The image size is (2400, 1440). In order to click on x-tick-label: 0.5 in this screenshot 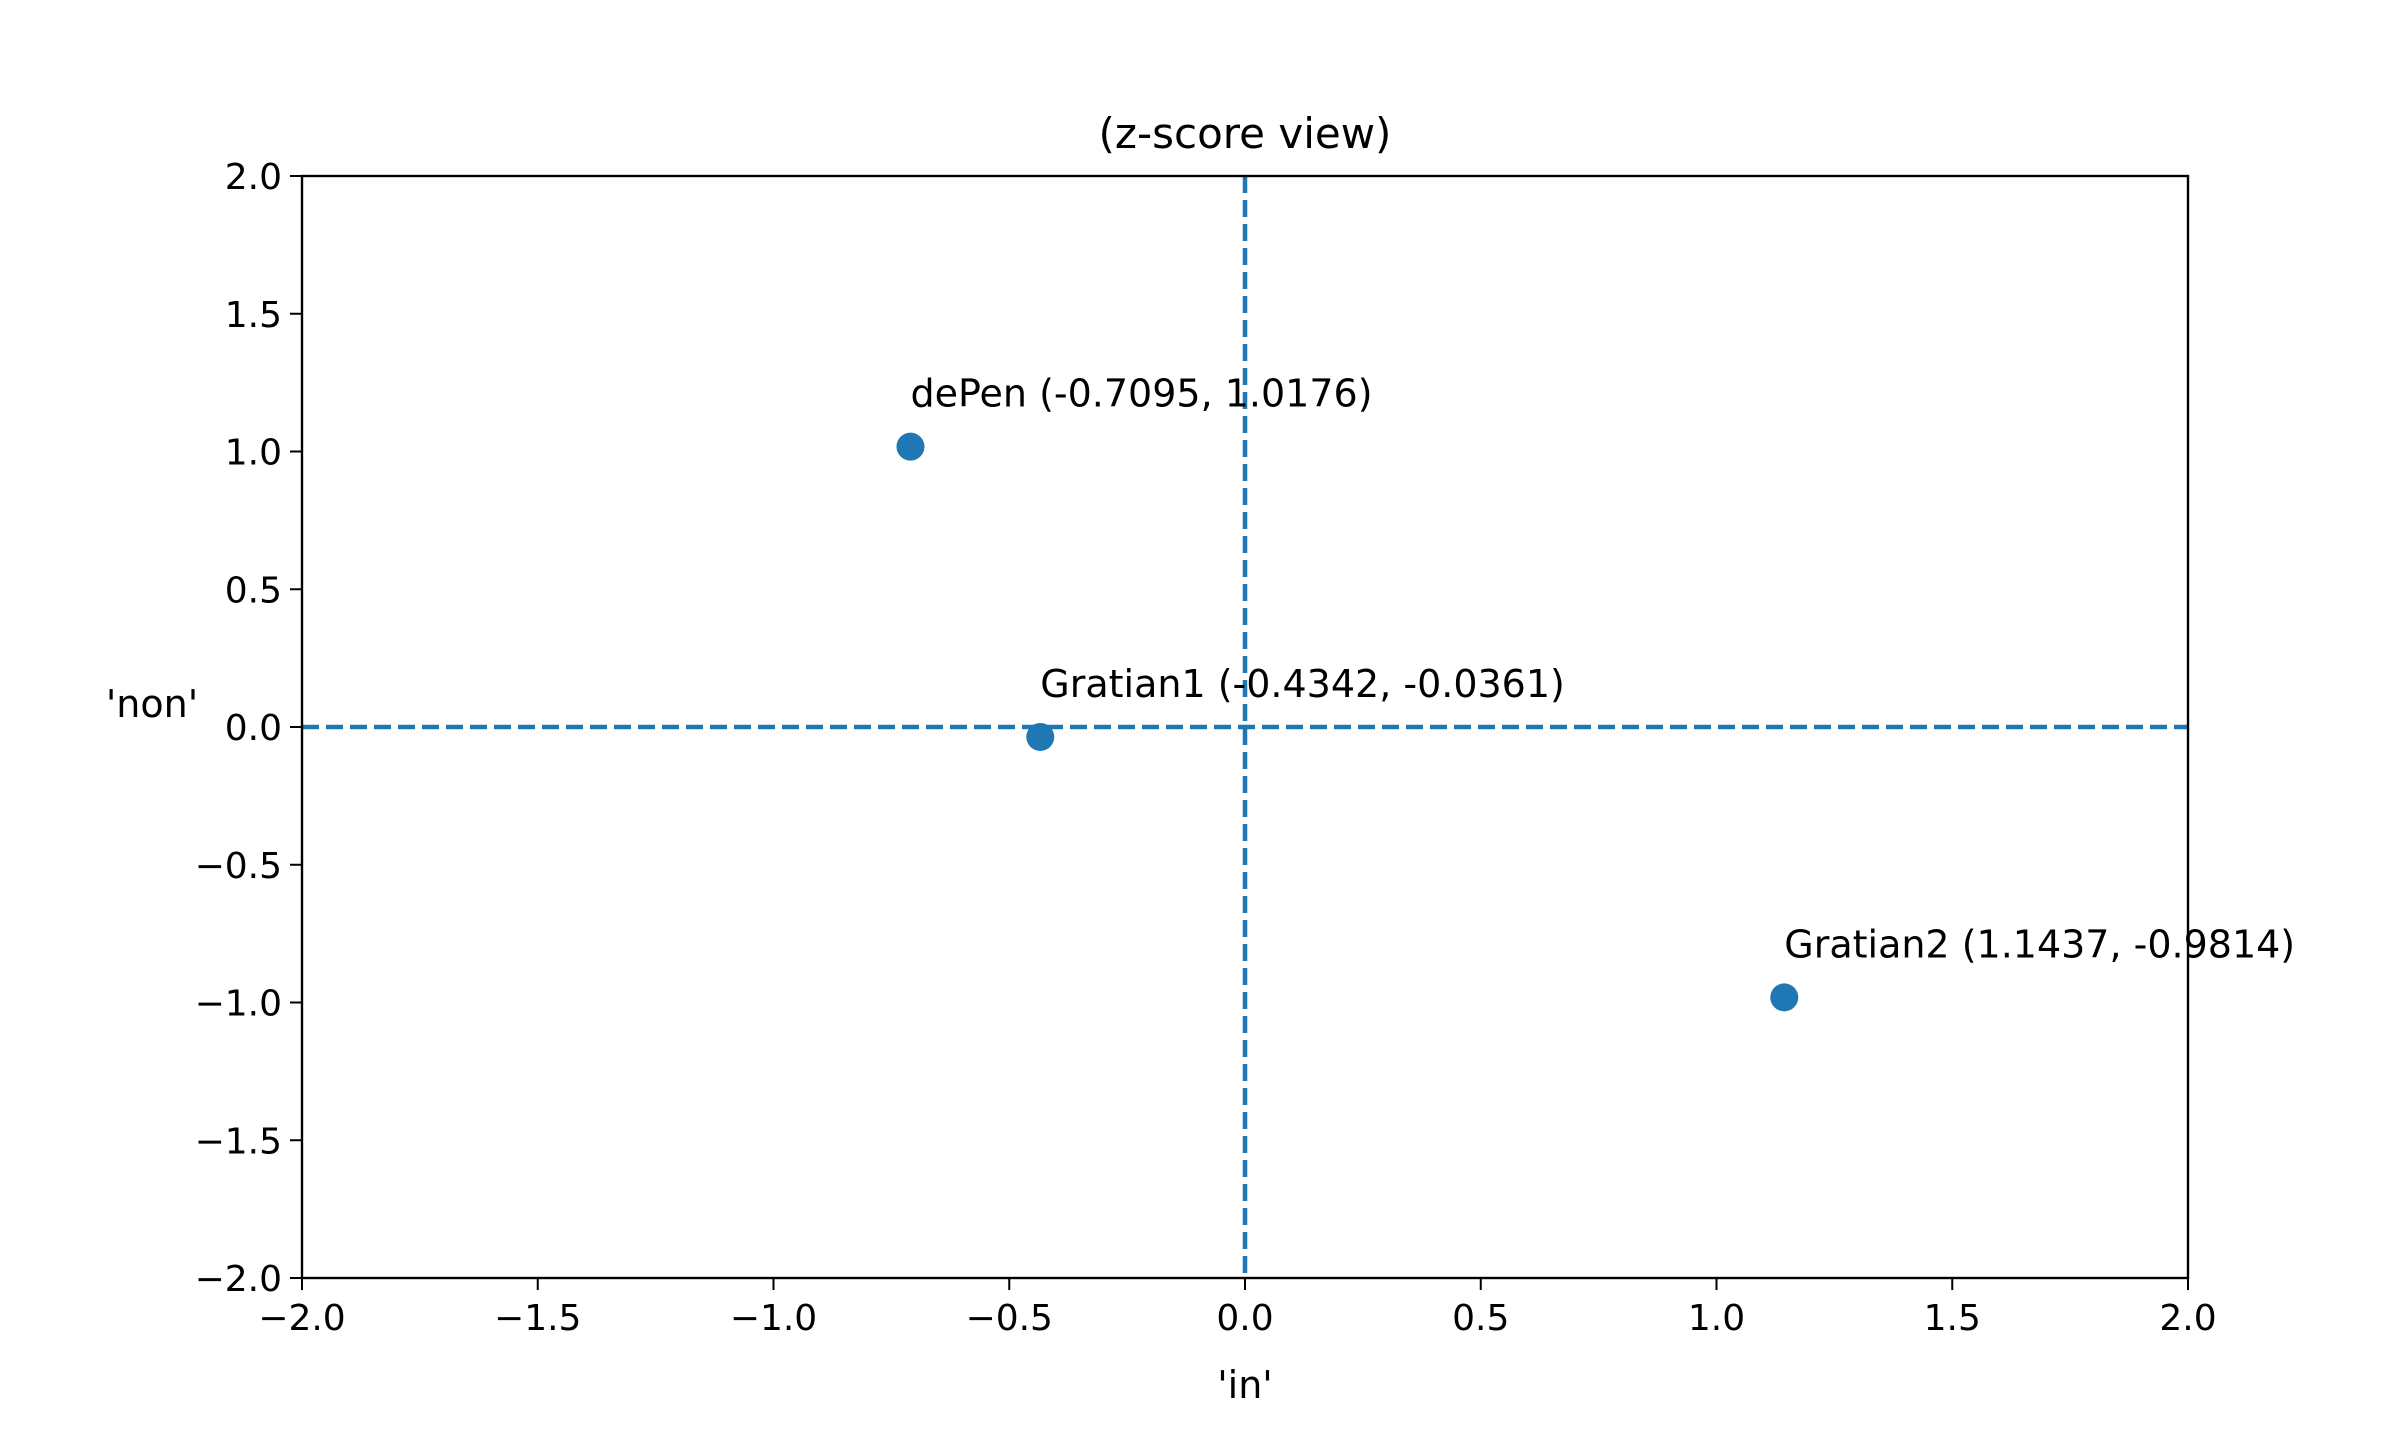, I will do `click(1480, 1318)`.